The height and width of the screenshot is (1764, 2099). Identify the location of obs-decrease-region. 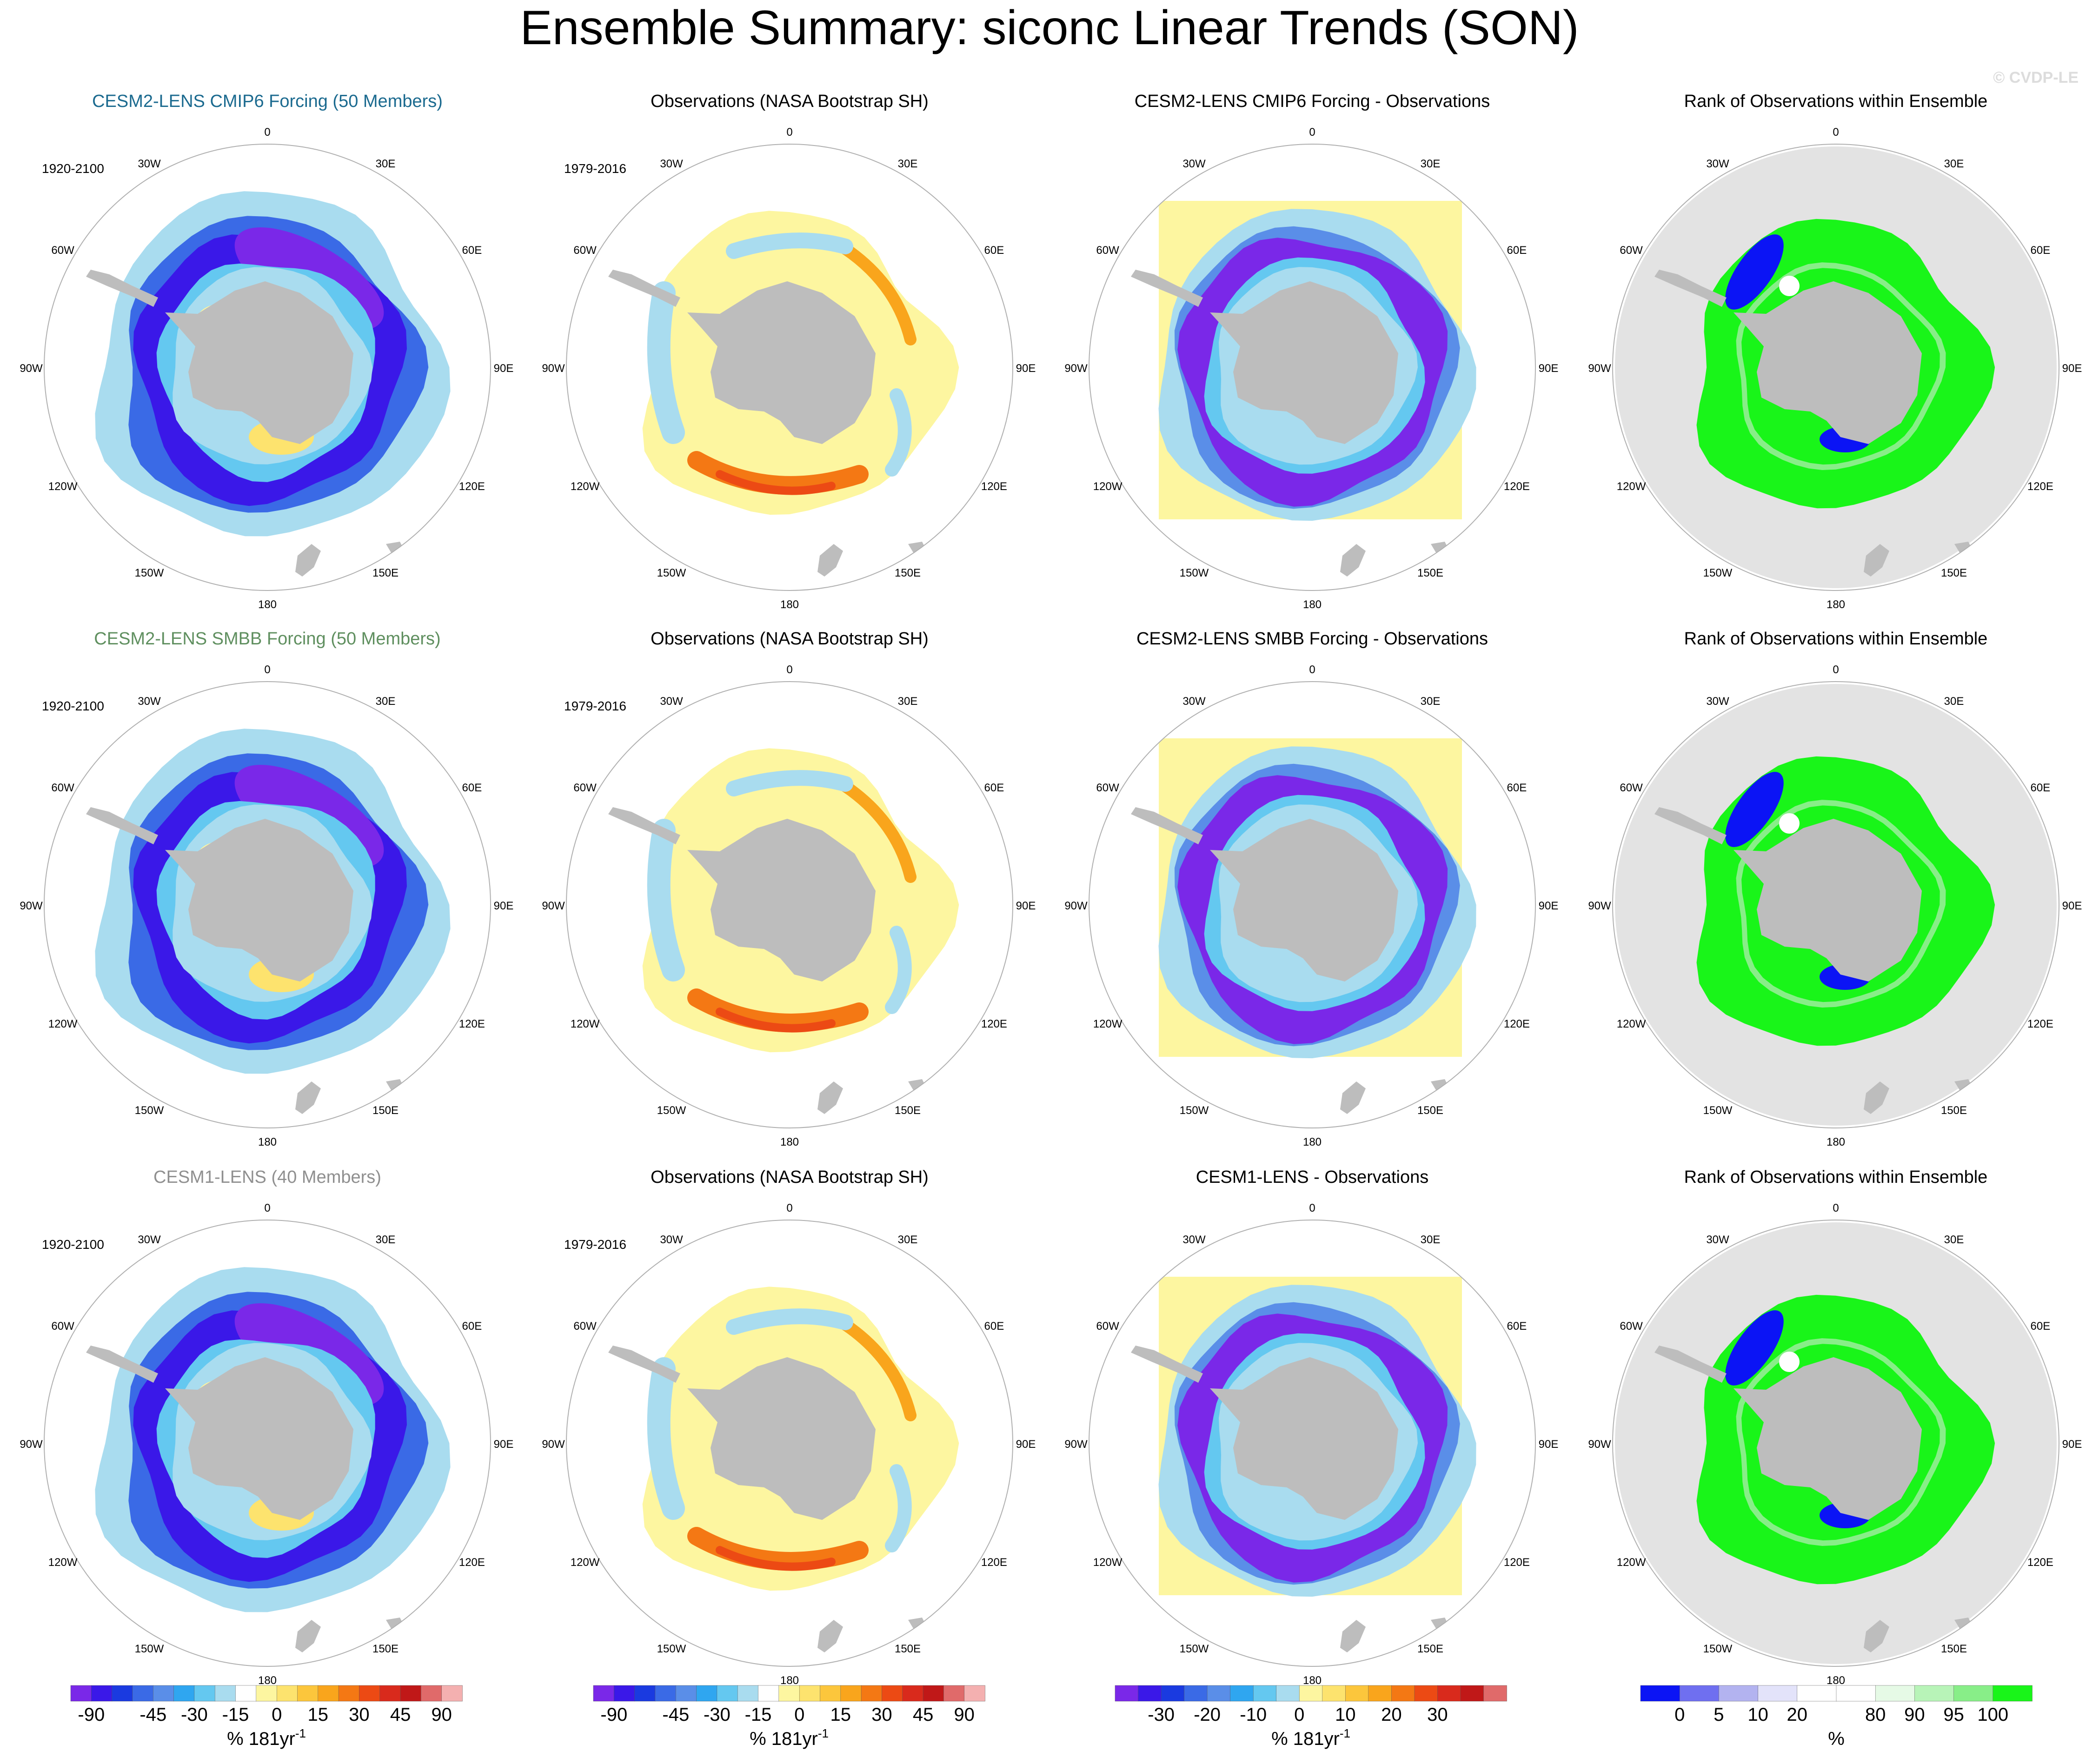
(789, 1321).